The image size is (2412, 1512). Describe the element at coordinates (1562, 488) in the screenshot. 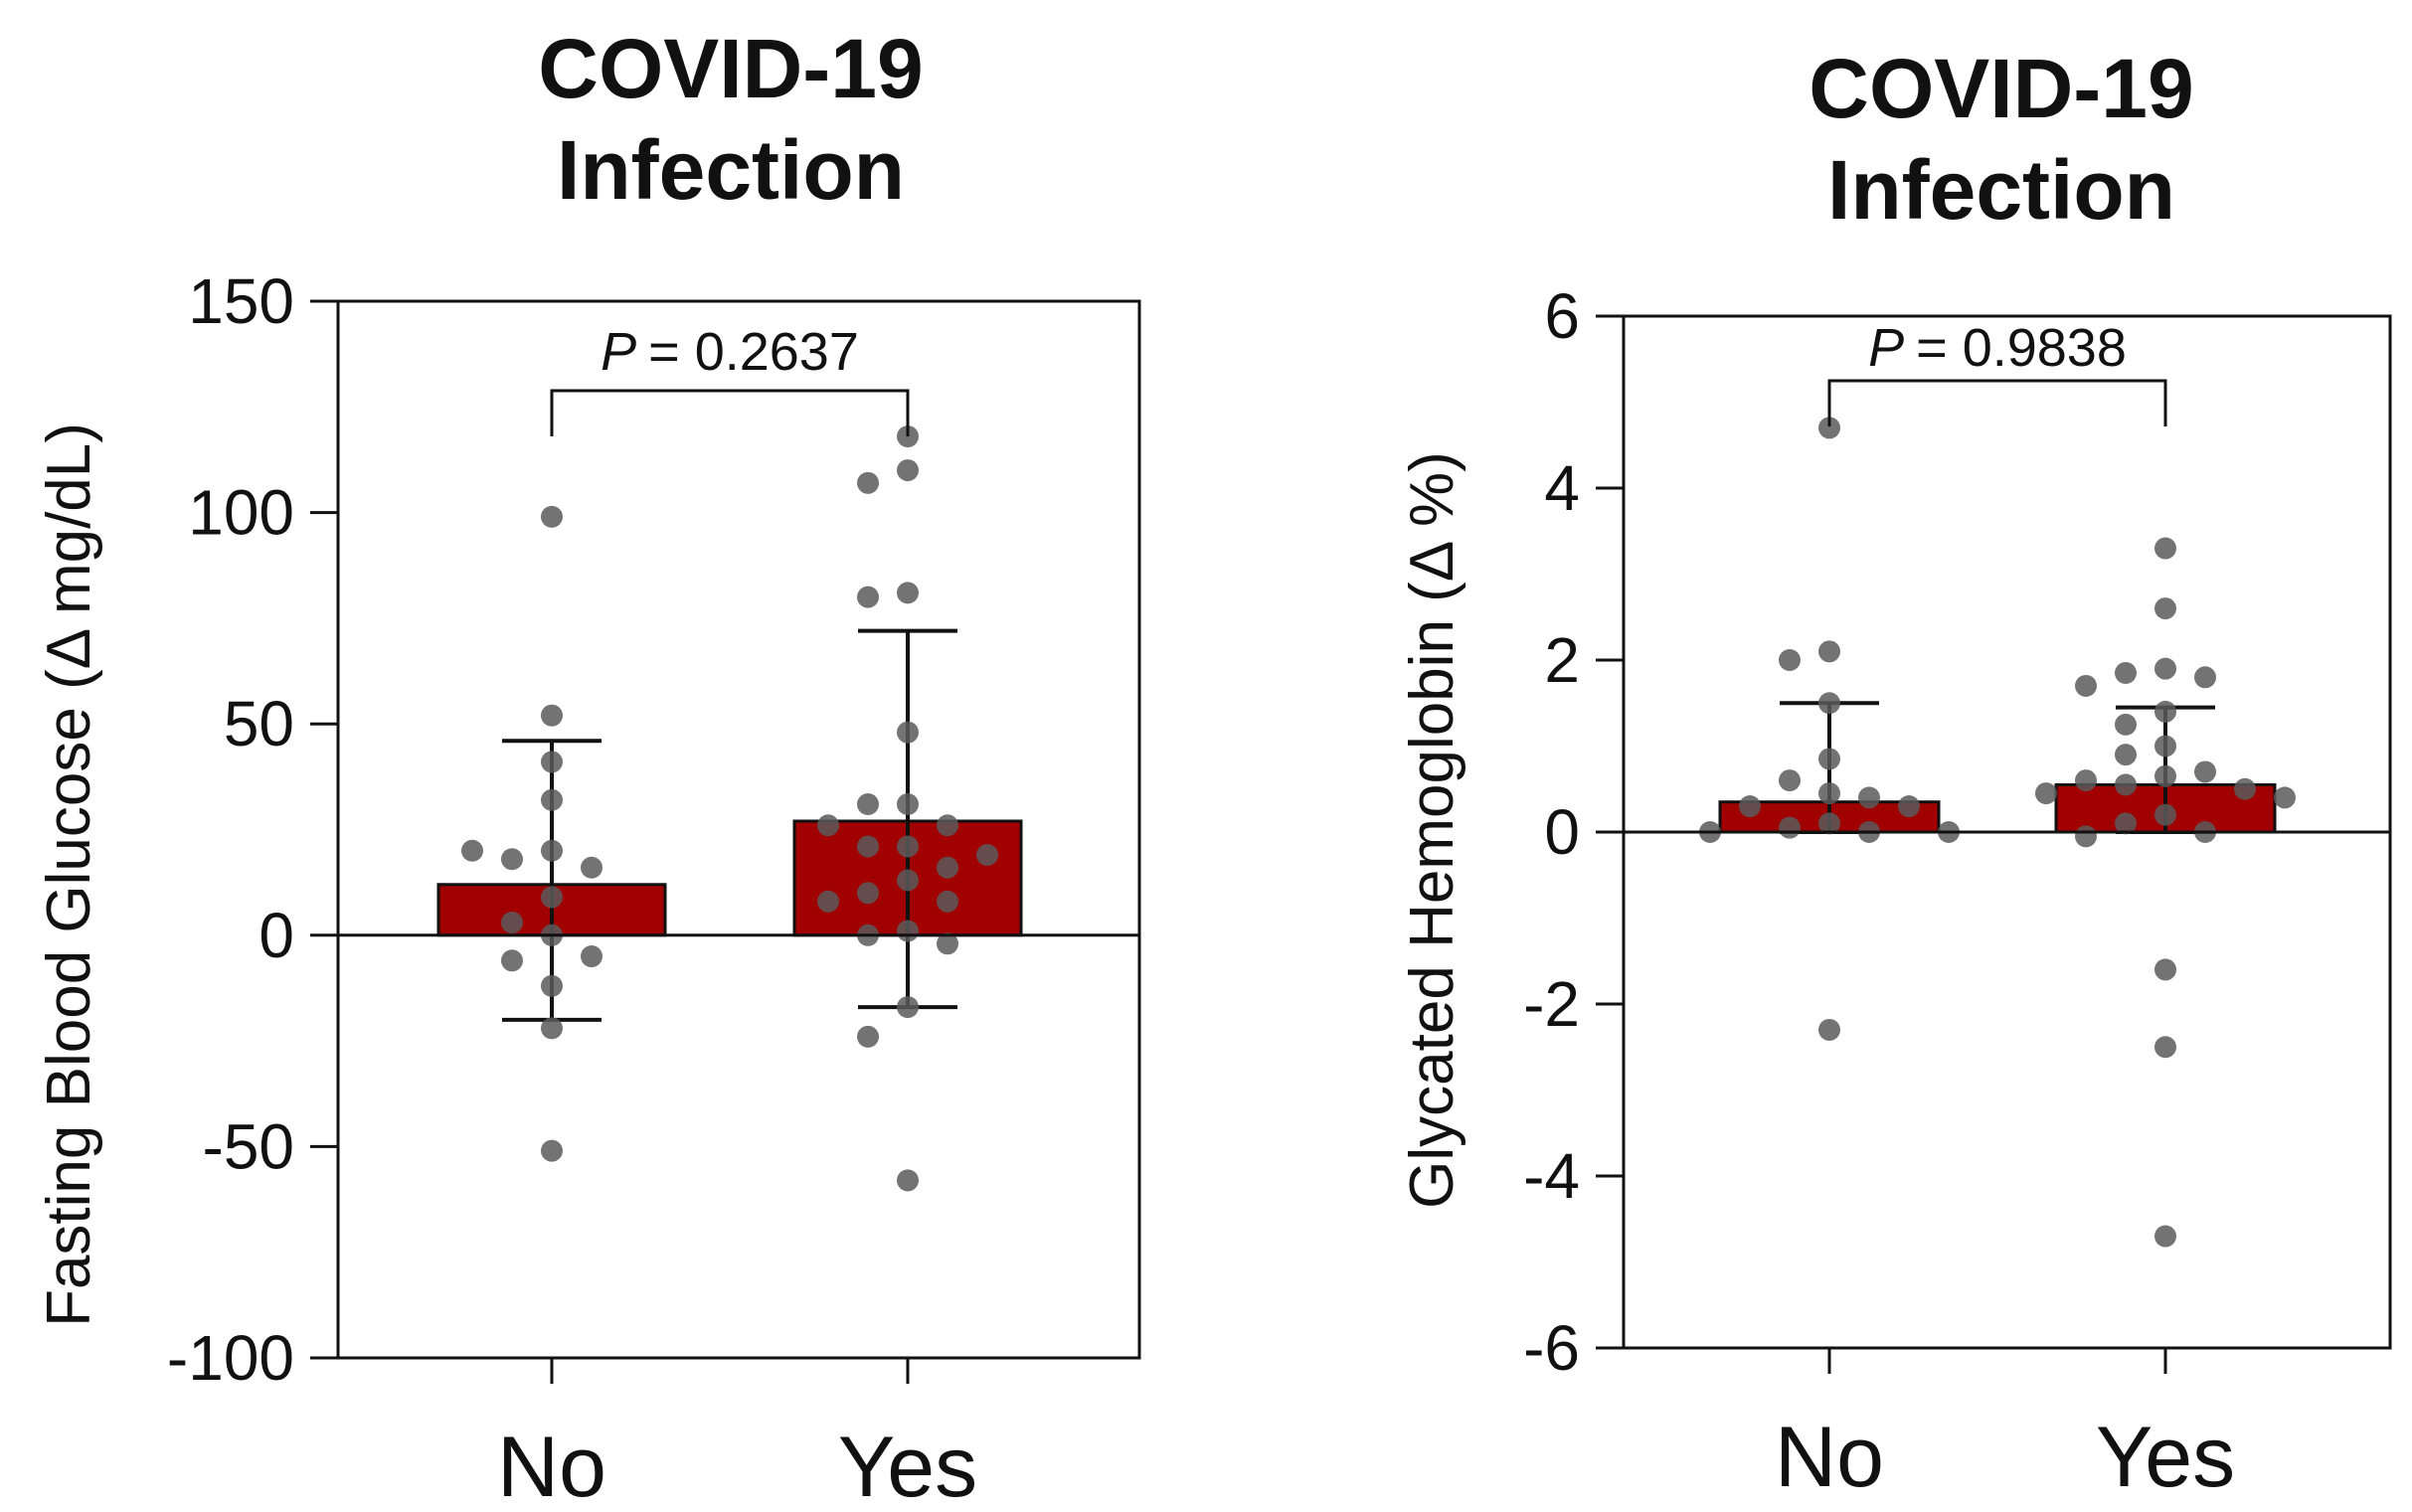

I see `y-tick-label: 4` at that location.